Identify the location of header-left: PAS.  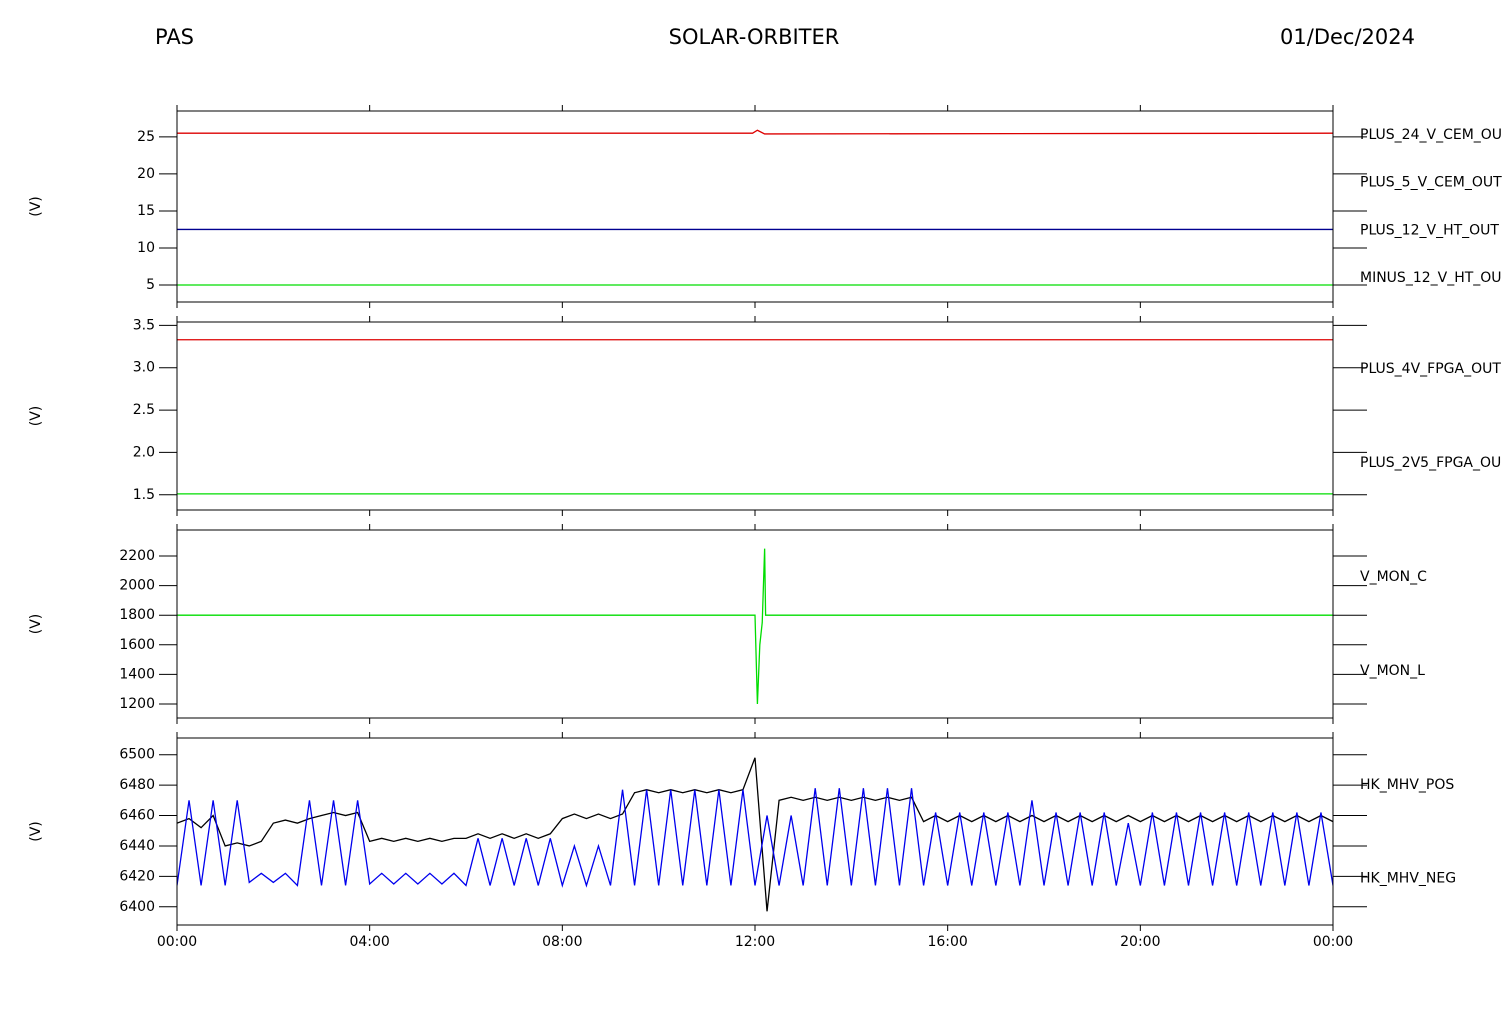
(174, 37).